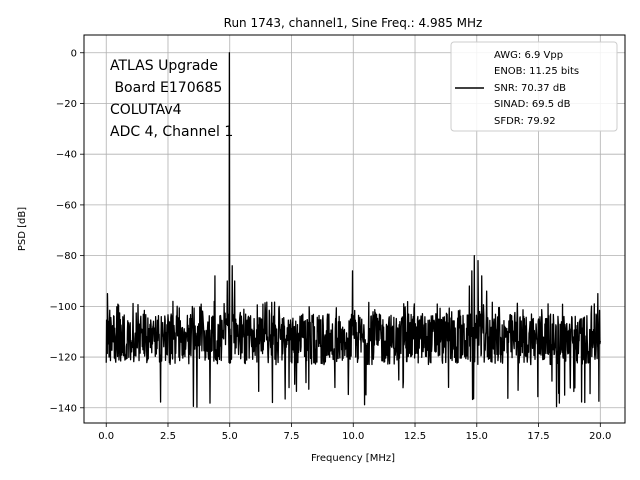 This screenshot has width=640, height=480. What do you see at coordinates (600, 436) in the screenshot?
I see `x-tick-label: 20.0` at bounding box center [600, 436].